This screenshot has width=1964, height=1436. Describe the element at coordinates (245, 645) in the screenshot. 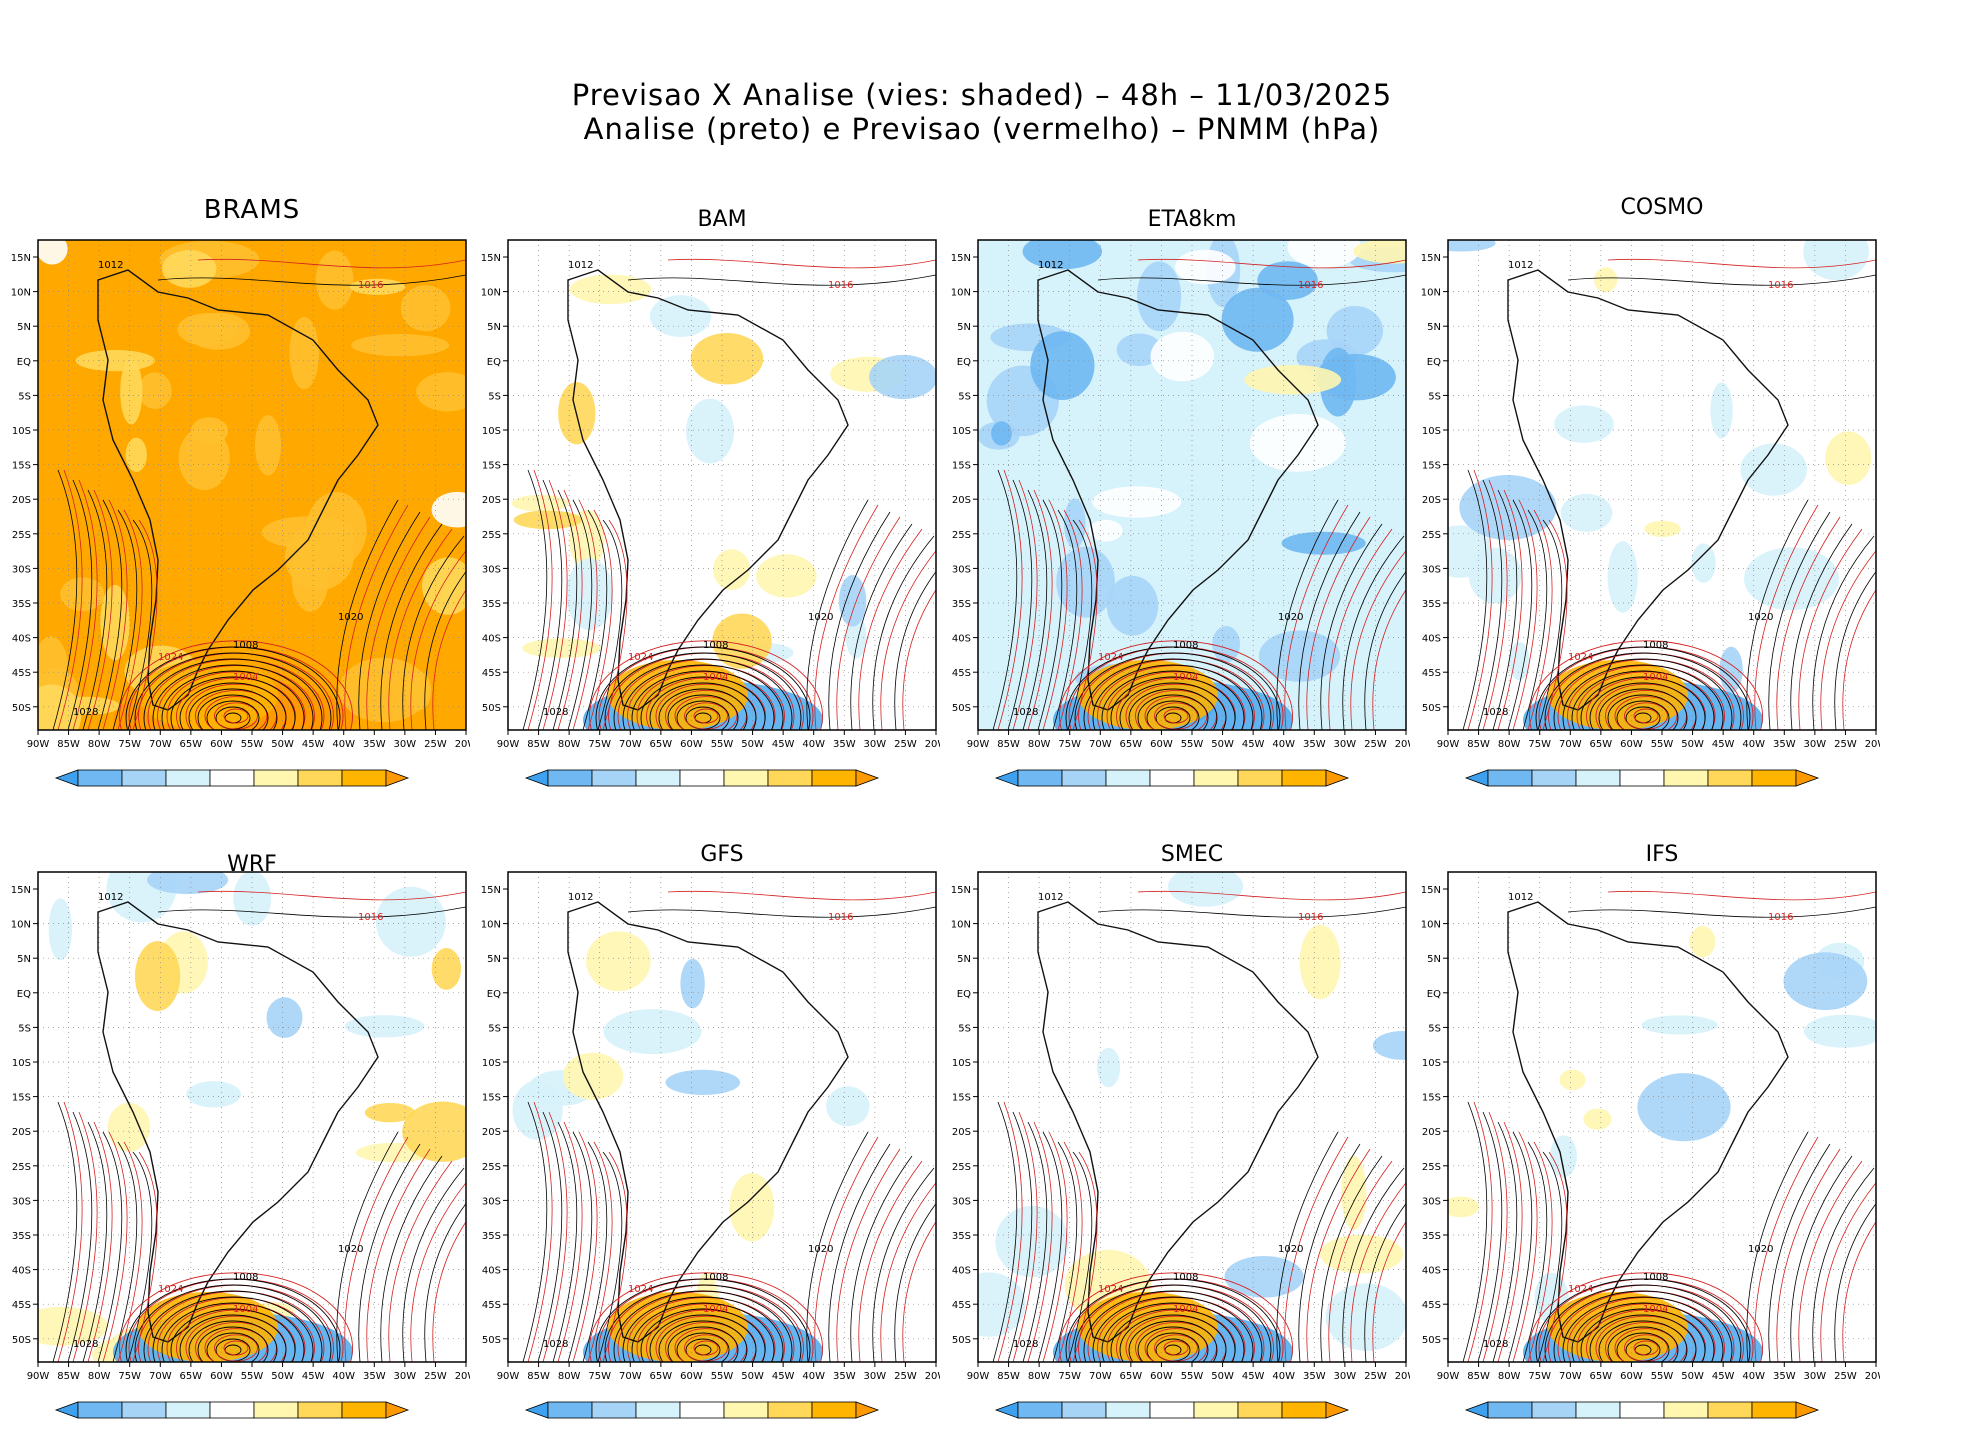

I see `contour-label: 1008` at that location.